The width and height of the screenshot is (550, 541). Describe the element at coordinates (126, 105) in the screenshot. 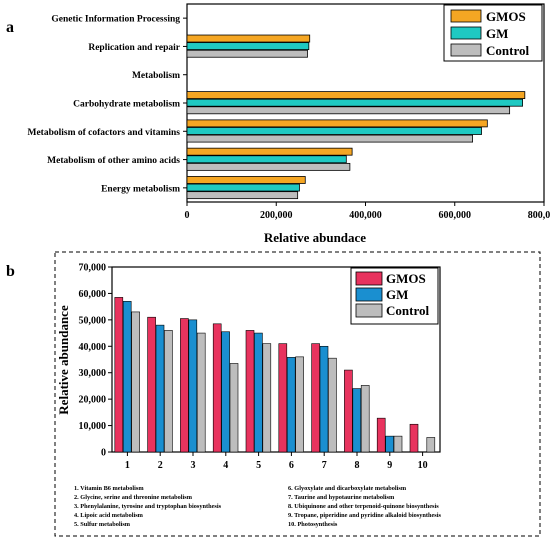

I see `panel-a-category-label: Carbohydrate metabolism` at that location.